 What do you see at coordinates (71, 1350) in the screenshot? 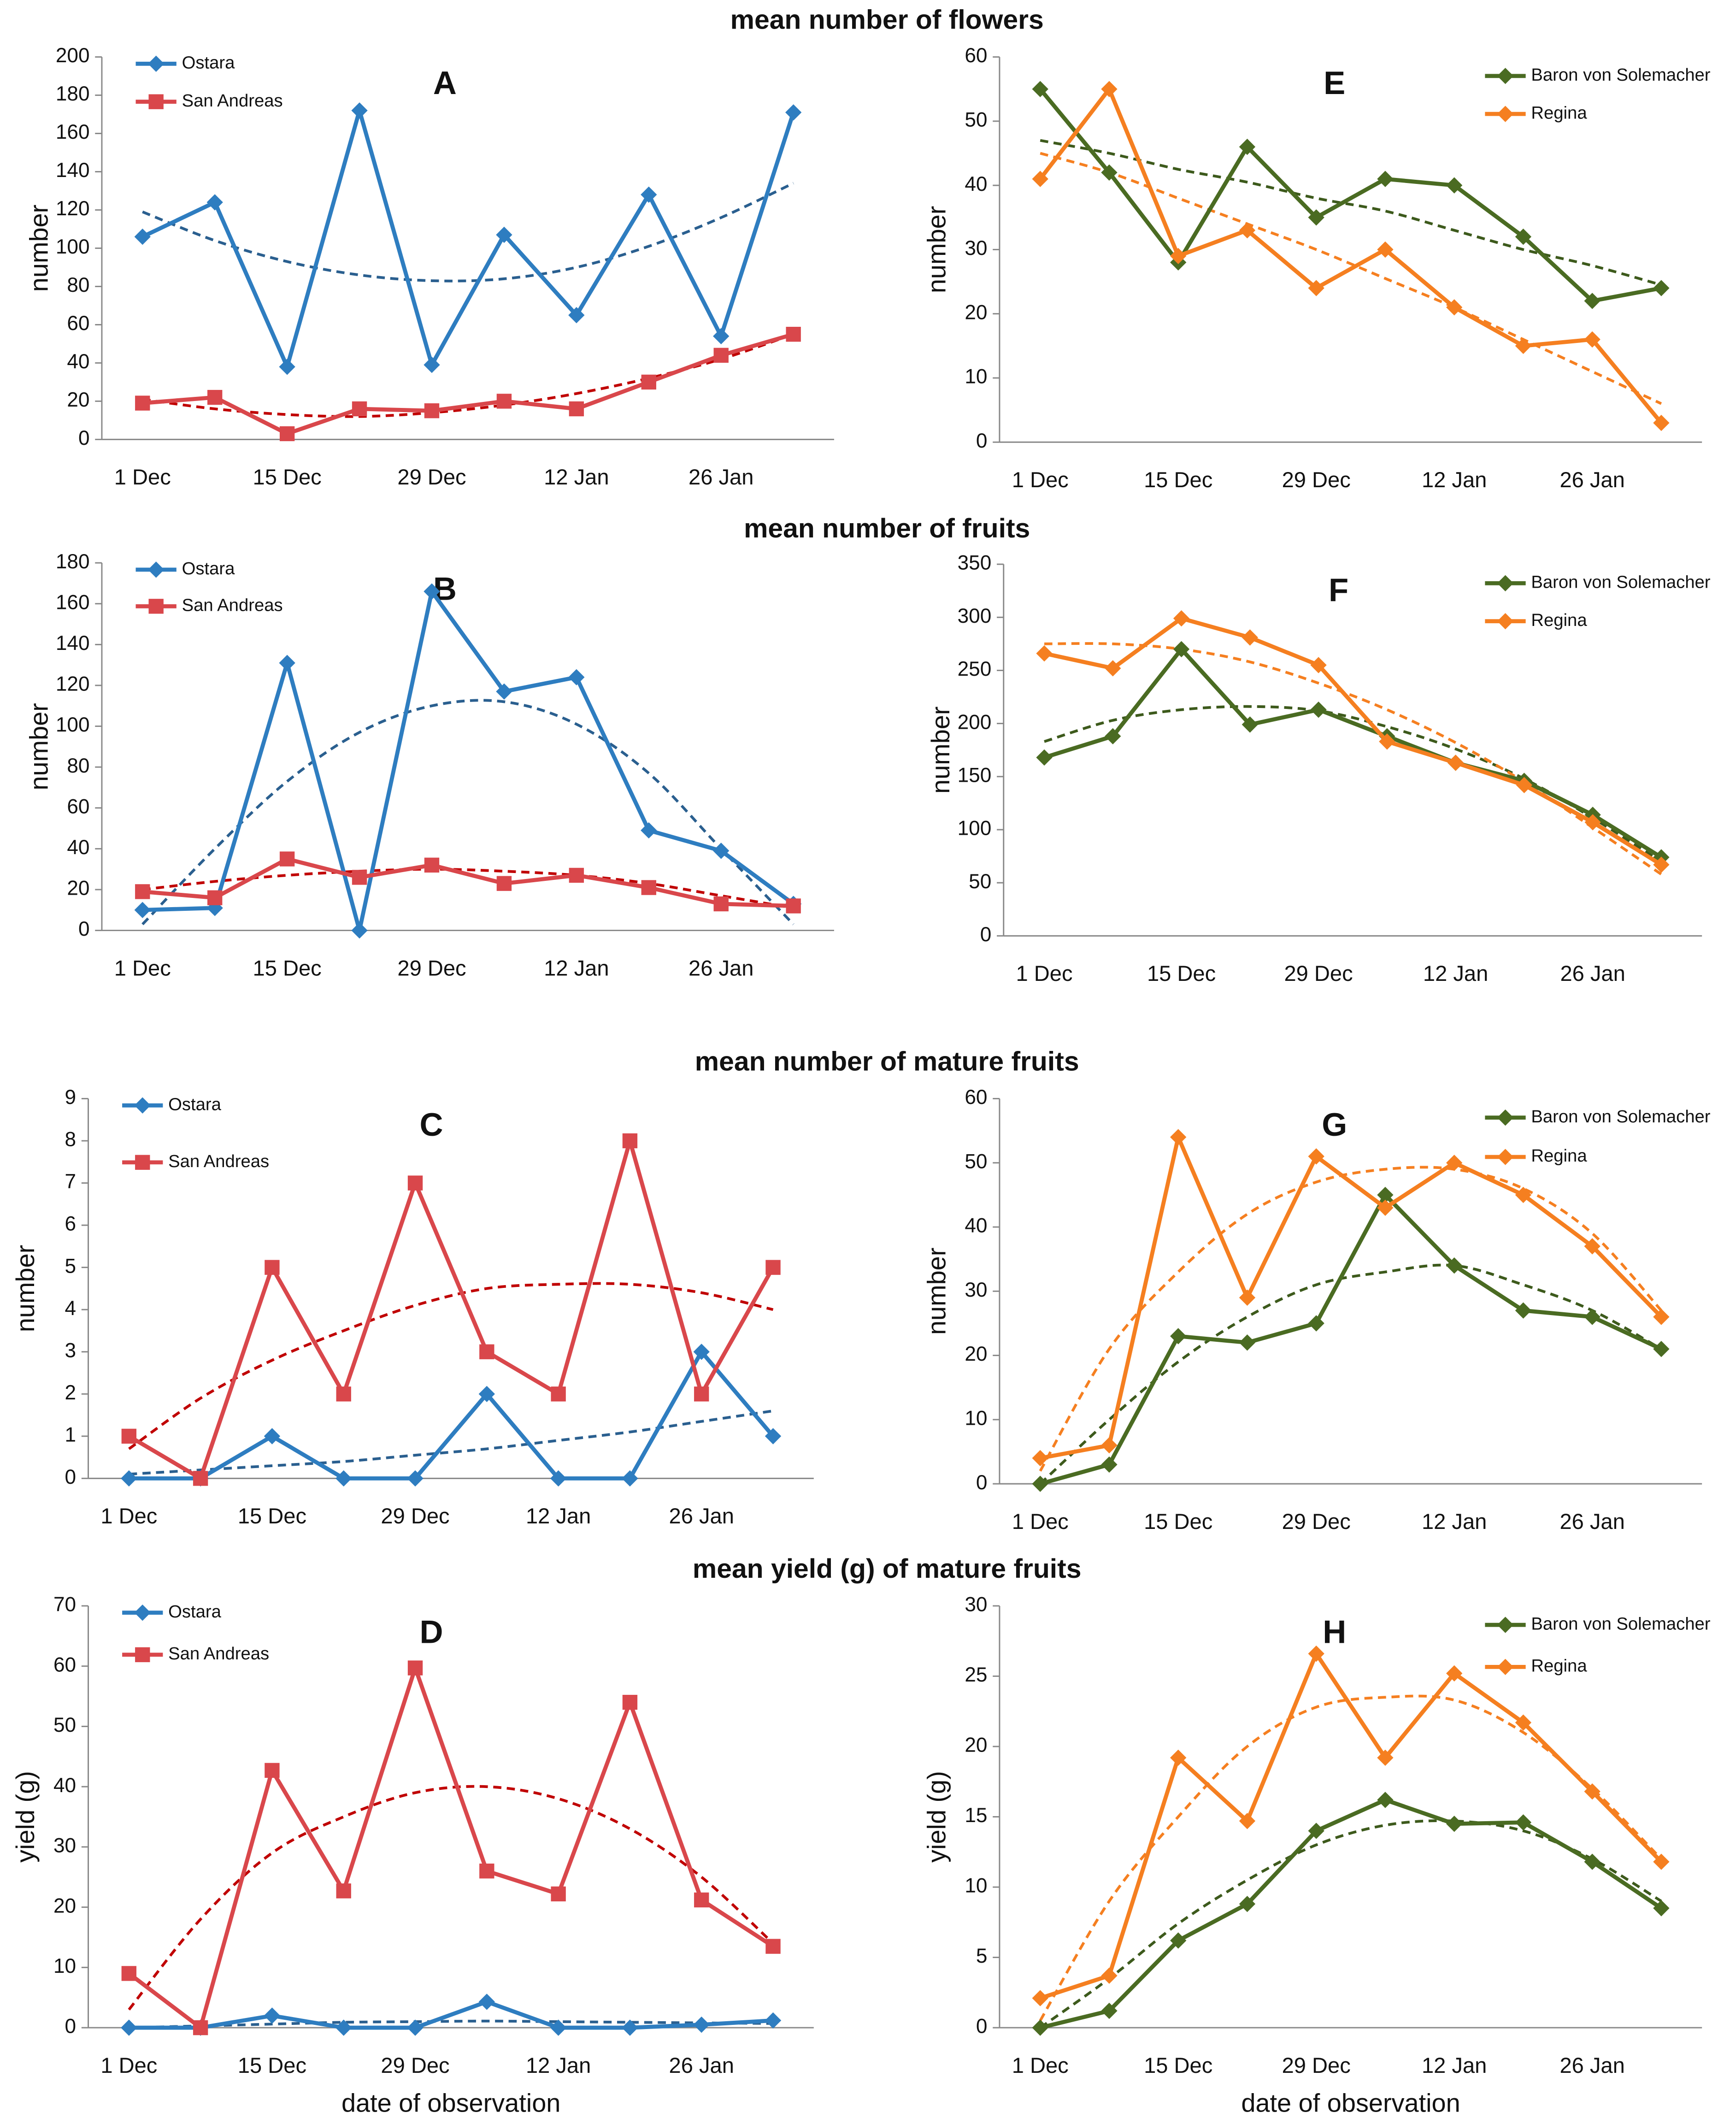
I see `y-tick-label: 3` at bounding box center [71, 1350].